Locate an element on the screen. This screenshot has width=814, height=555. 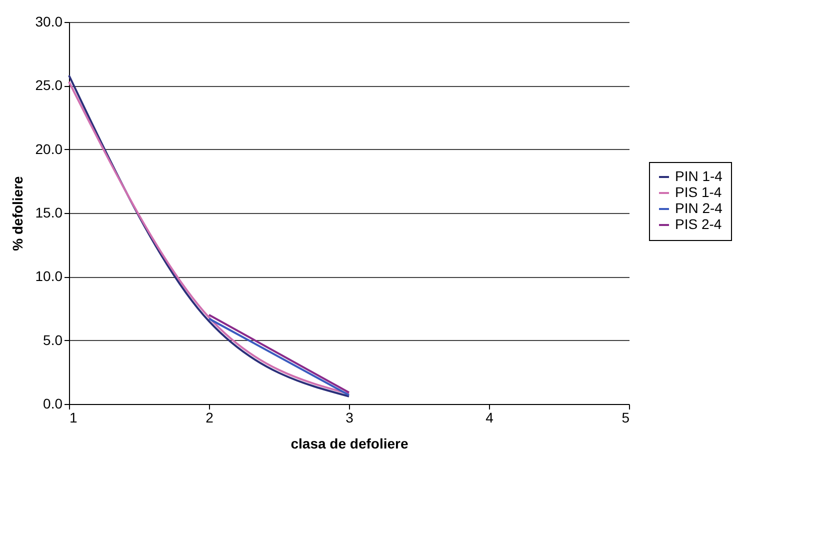
y-tick-label: 25.0 is located at coordinates (49, 85).